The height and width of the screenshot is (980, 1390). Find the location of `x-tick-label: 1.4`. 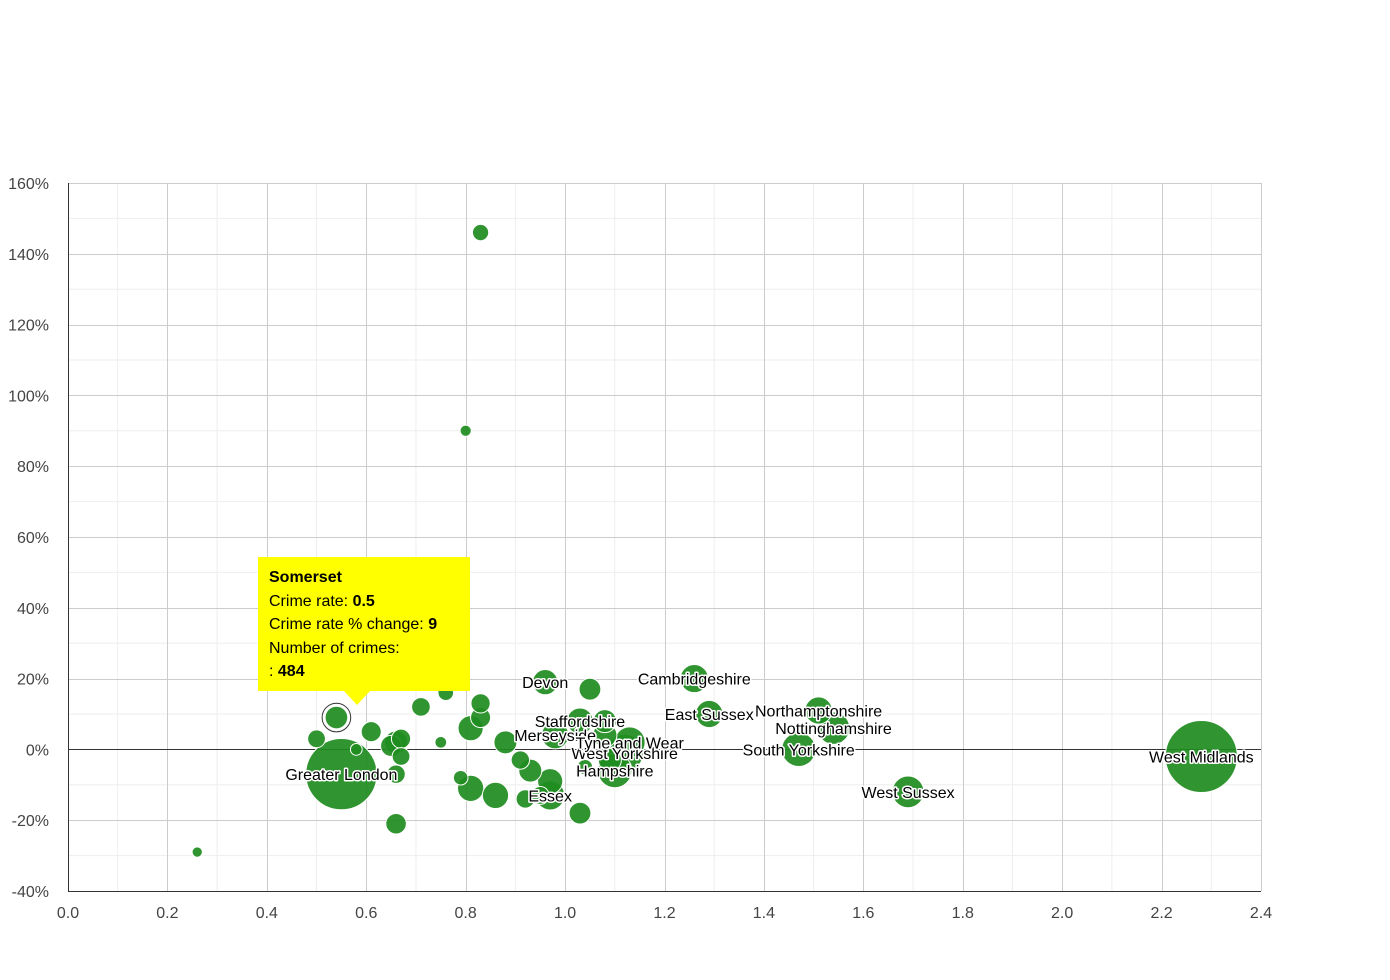

x-tick-label: 1.4 is located at coordinates (764, 913).